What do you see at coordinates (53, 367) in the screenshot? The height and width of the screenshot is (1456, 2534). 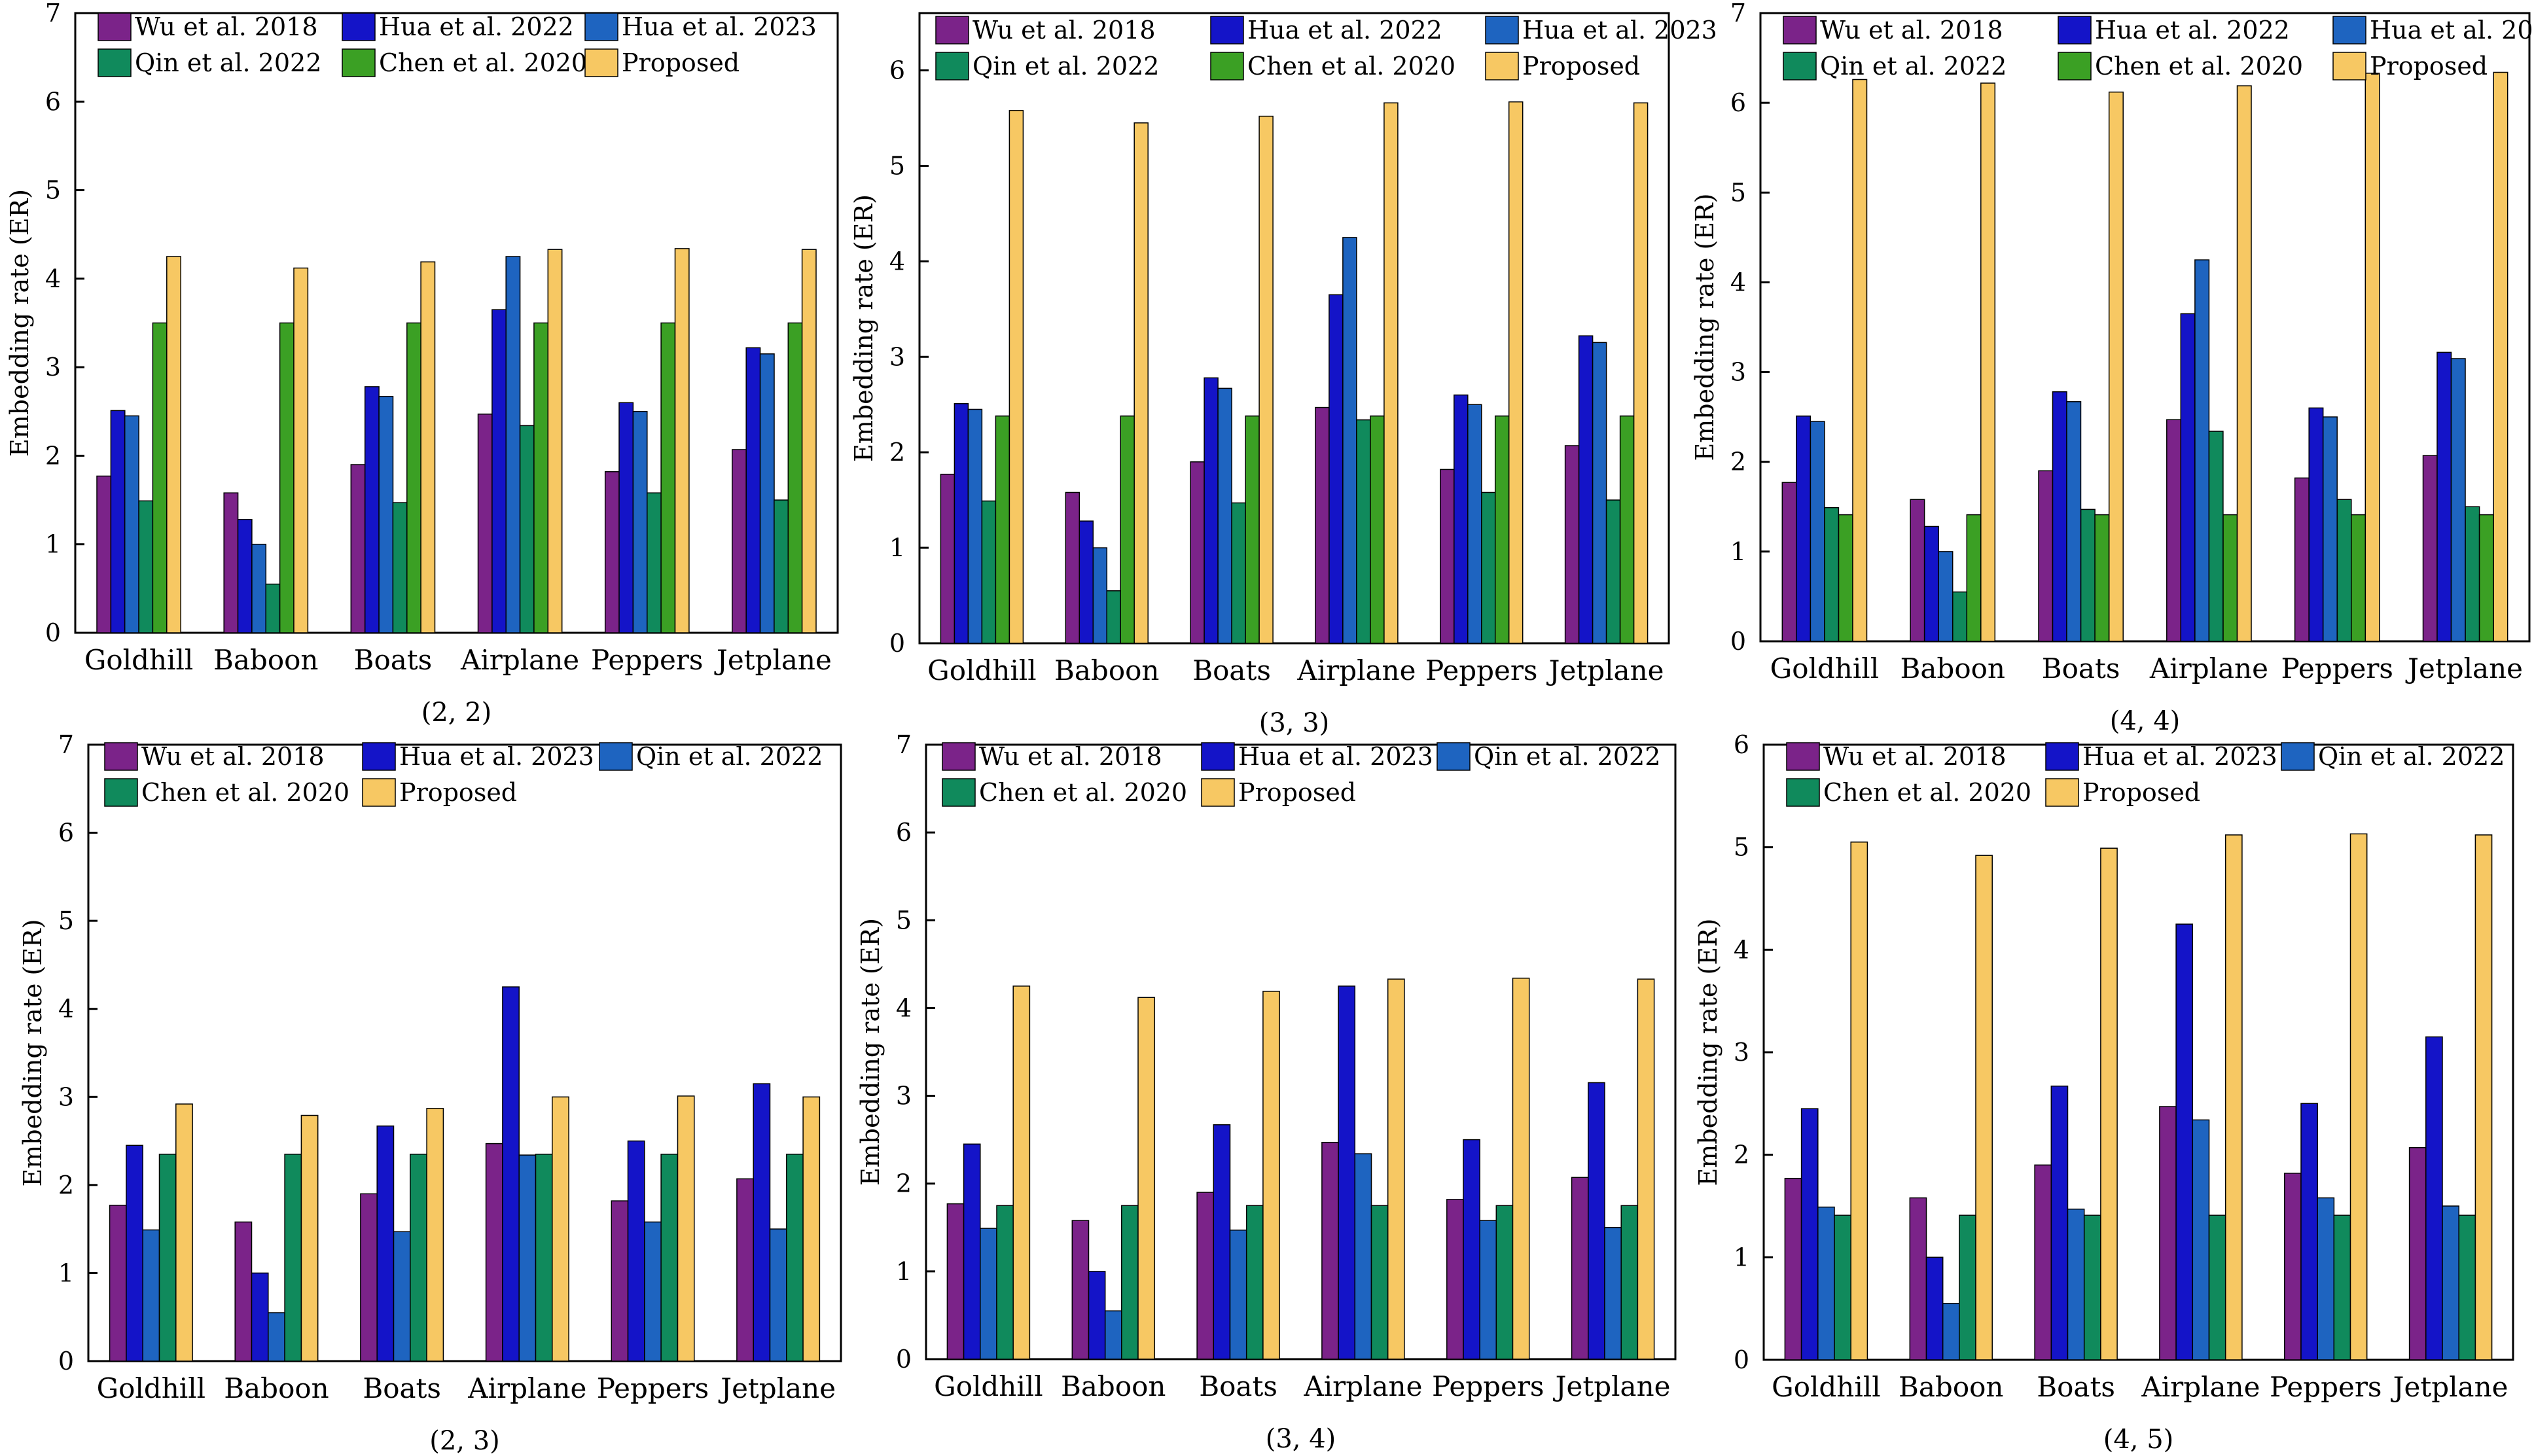 I see `y-tick-label: 3` at bounding box center [53, 367].